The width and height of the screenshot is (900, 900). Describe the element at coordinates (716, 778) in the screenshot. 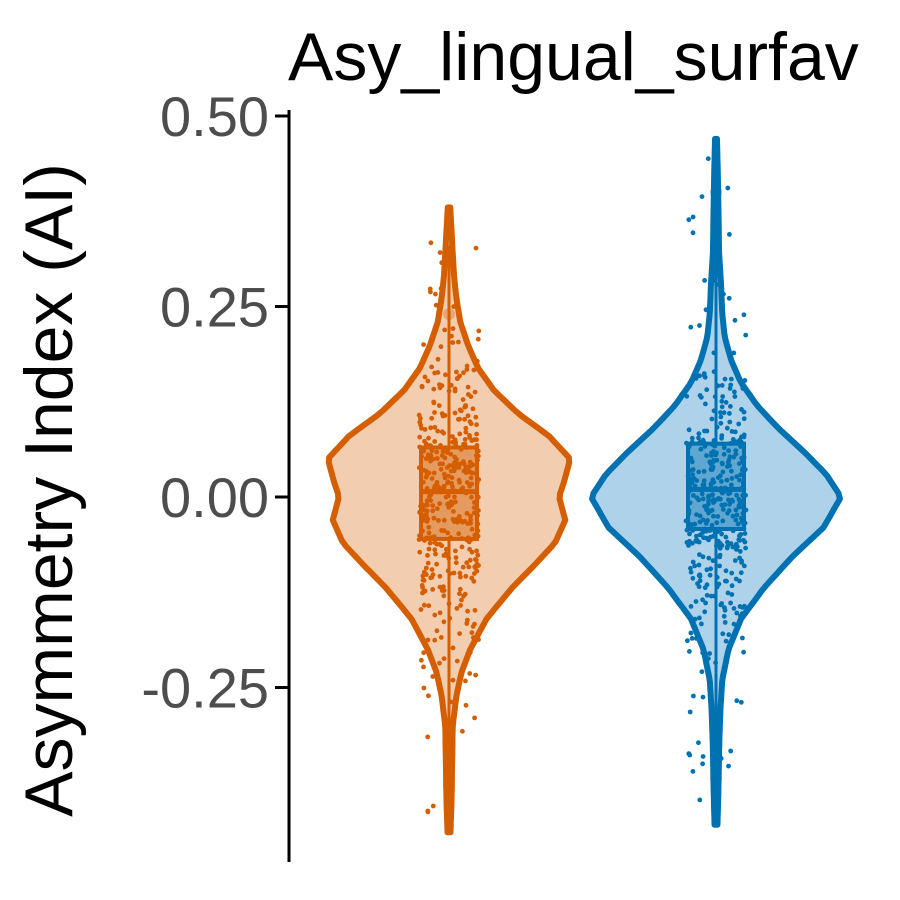

I see `outlier-point` at that location.